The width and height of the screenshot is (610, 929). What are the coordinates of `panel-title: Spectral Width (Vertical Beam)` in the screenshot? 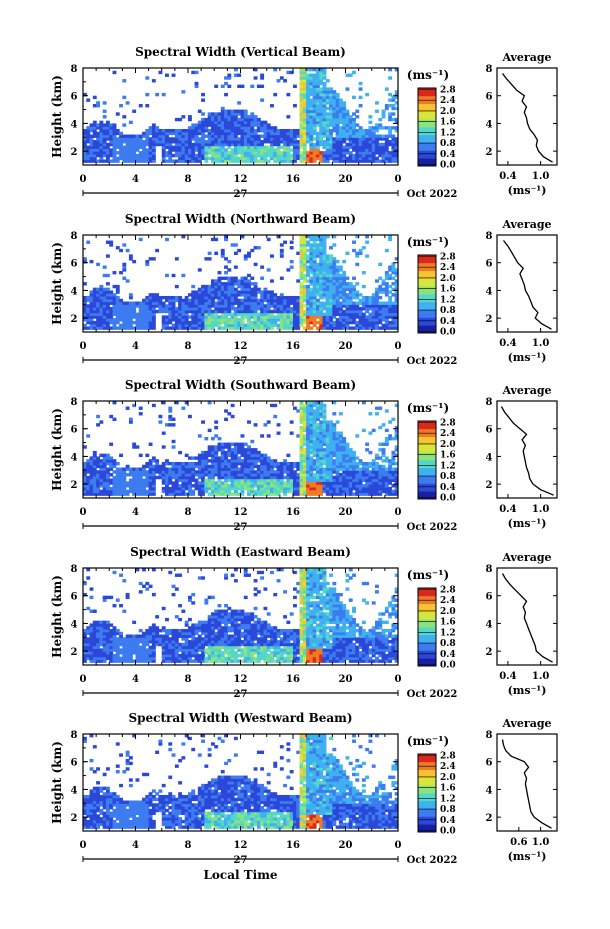 It's located at (240, 52).